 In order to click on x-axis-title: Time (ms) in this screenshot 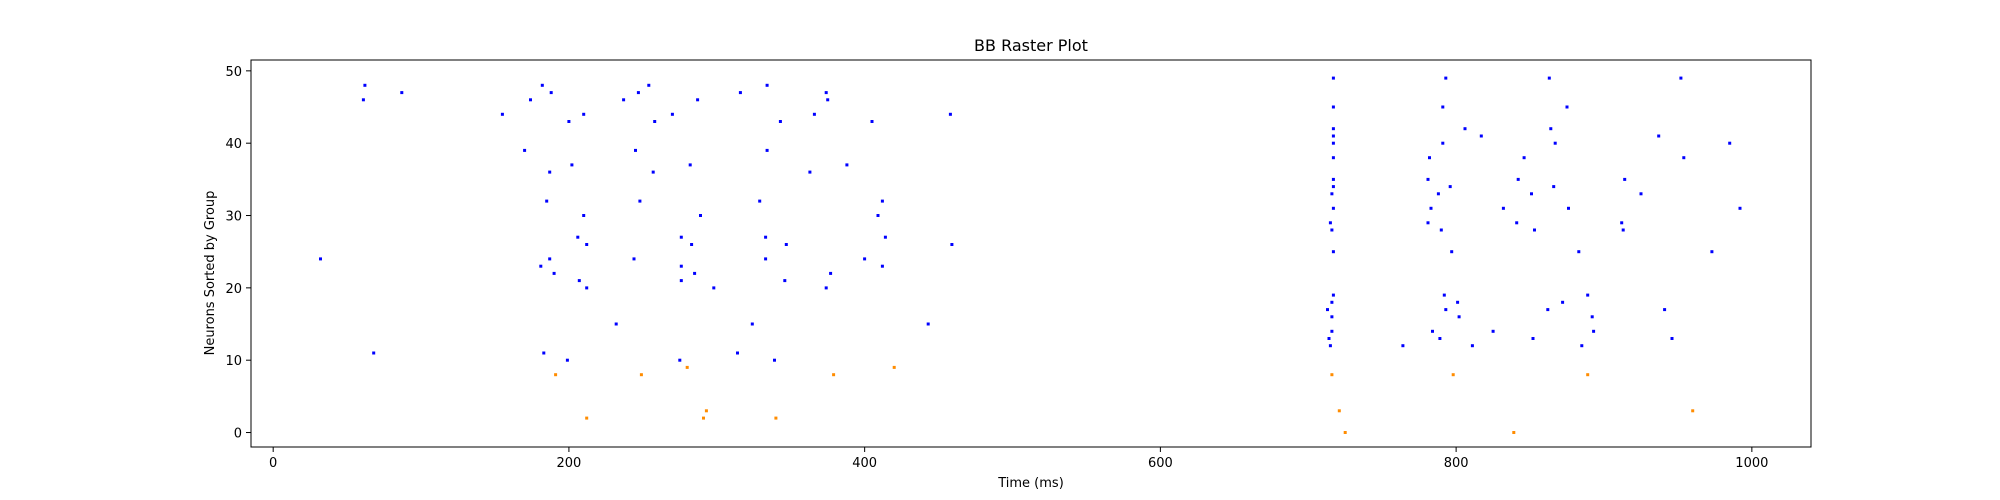, I will do `click(1030, 483)`.